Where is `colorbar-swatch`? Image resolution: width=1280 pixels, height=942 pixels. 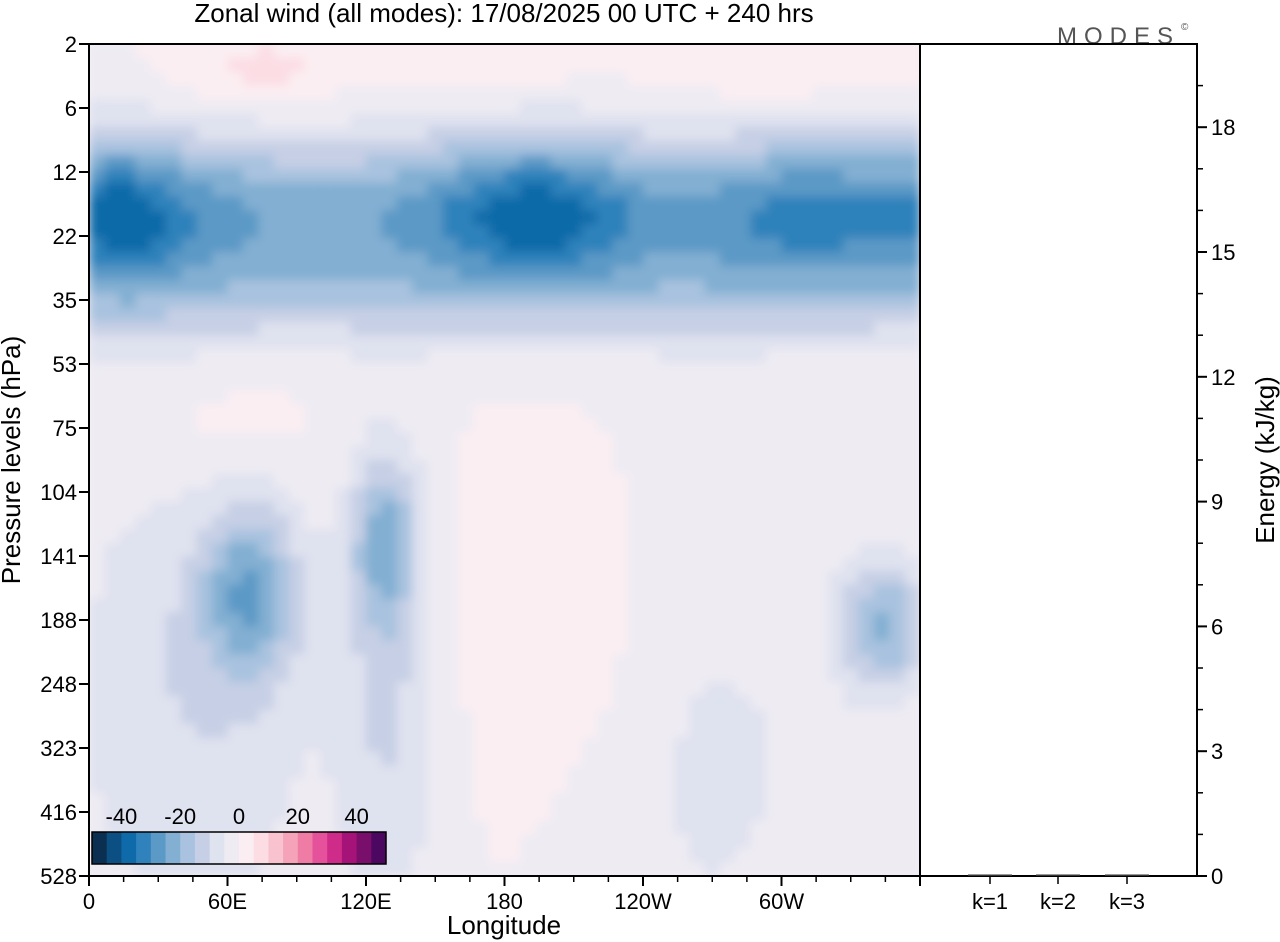 colorbar-swatch is located at coordinates (129, 848).